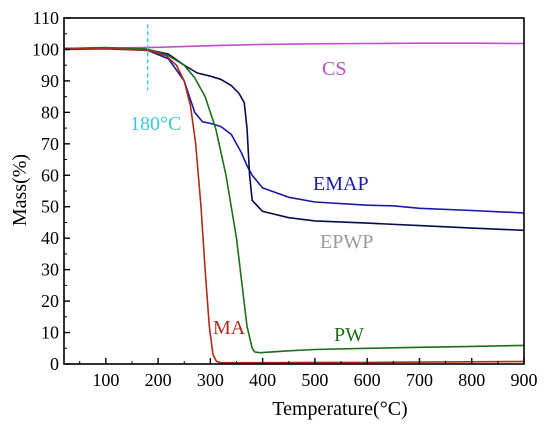  I want to click on series-label-cs: CS, so click(334, 69).